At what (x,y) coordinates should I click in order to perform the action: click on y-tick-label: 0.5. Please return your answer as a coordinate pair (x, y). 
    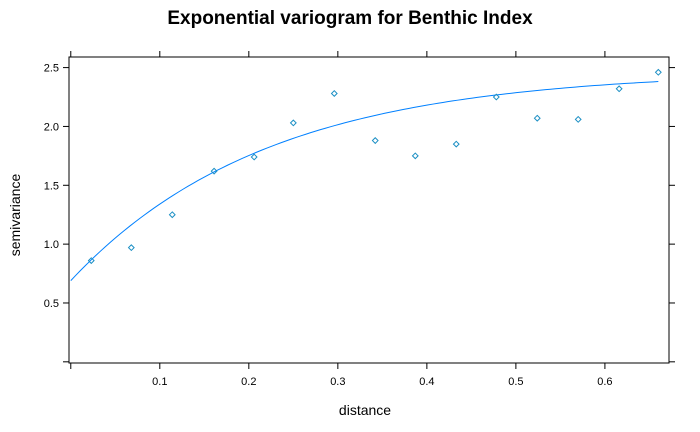
    Looking at the image, I should click on (51, 304).